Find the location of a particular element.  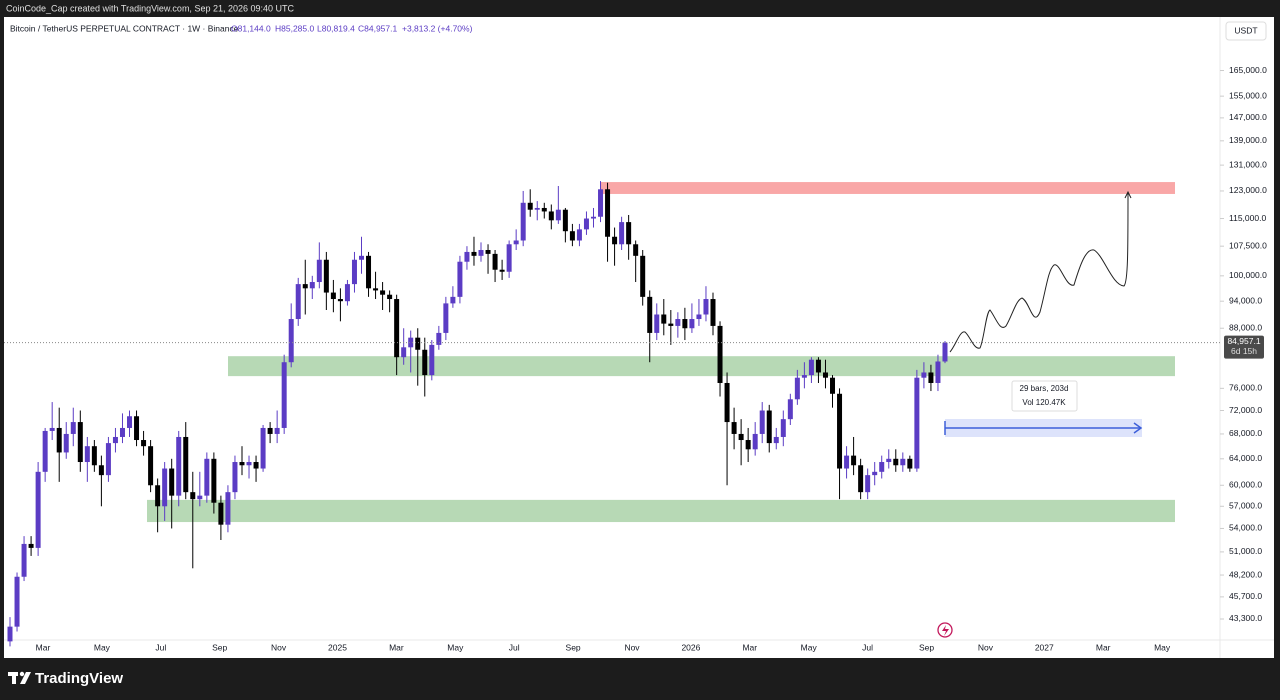

y-tick-label: 139,000.0 is located at coordinates (1248, 140).